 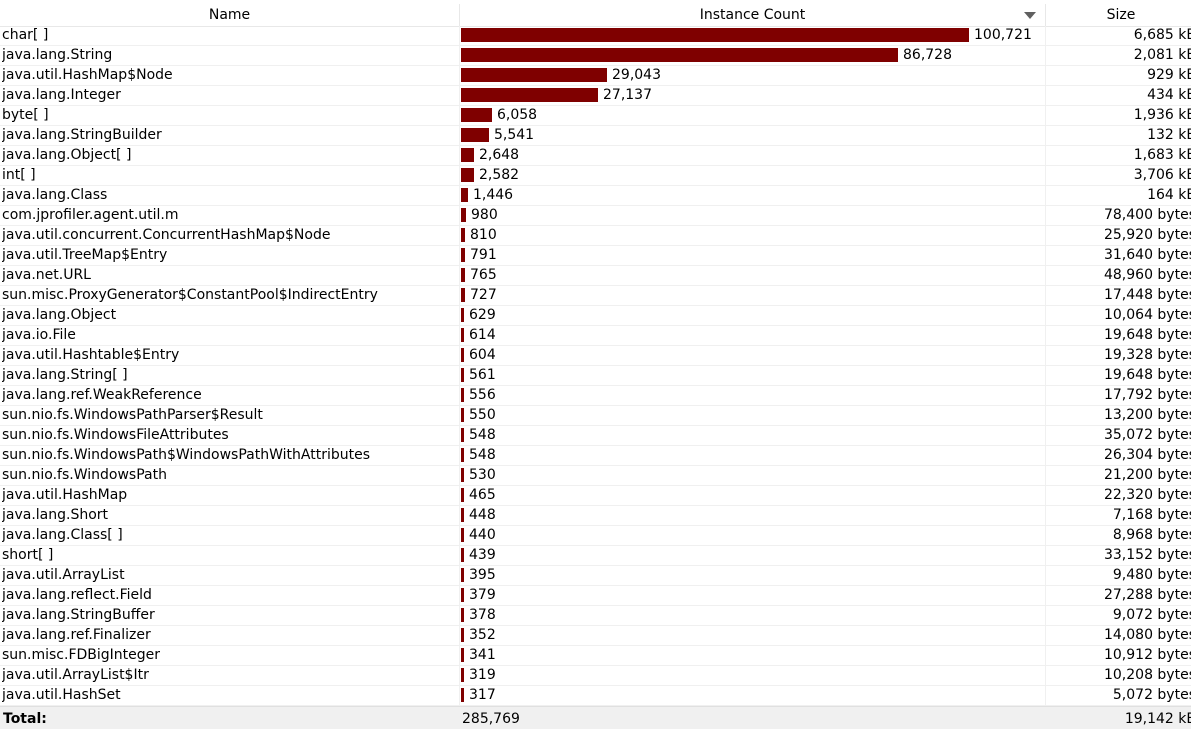 I want to click on instance-count-value: 530, so click(x=482, y=475).